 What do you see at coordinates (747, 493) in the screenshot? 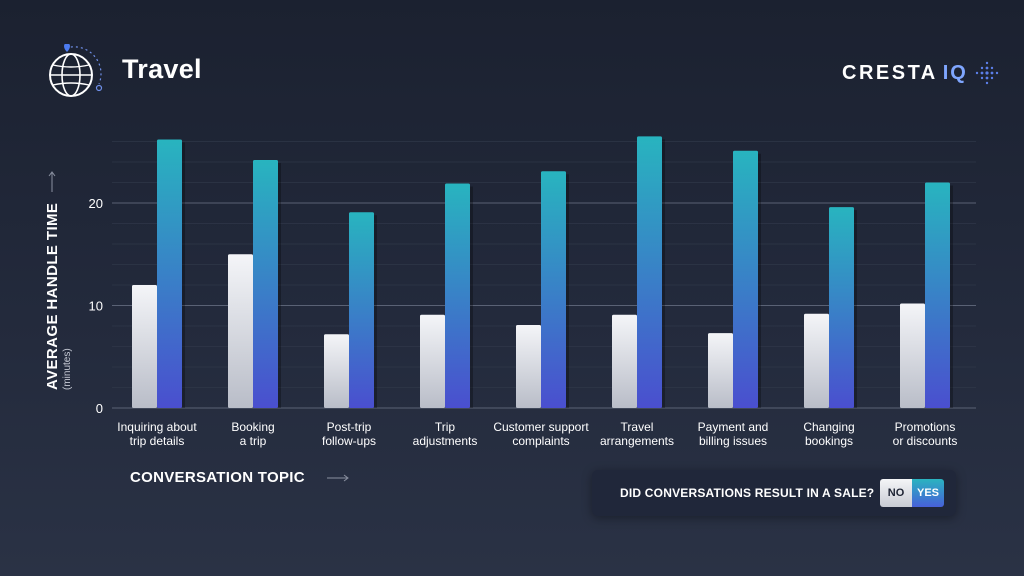
I see `legend-question: DID CONVERSATIONS RESULT IN A SALE?` at bounding box center [747, 493].